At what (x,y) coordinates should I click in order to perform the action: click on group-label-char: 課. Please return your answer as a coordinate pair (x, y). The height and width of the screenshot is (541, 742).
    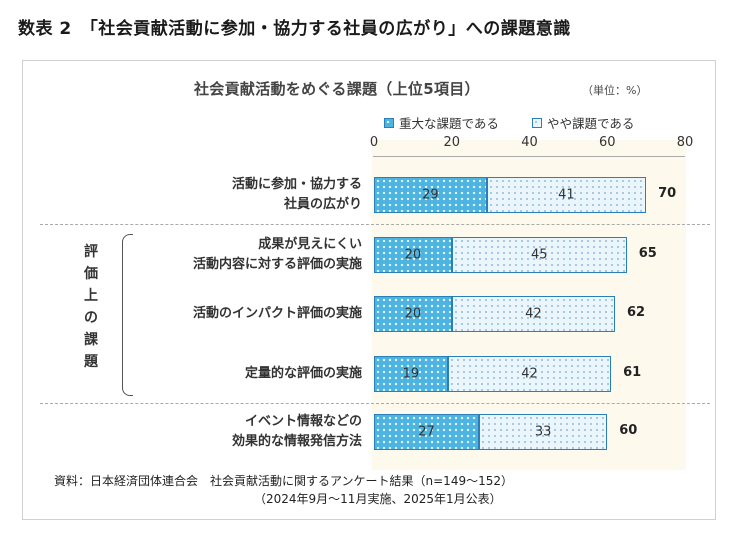
    Looking at the image, I should click on (91, 340).